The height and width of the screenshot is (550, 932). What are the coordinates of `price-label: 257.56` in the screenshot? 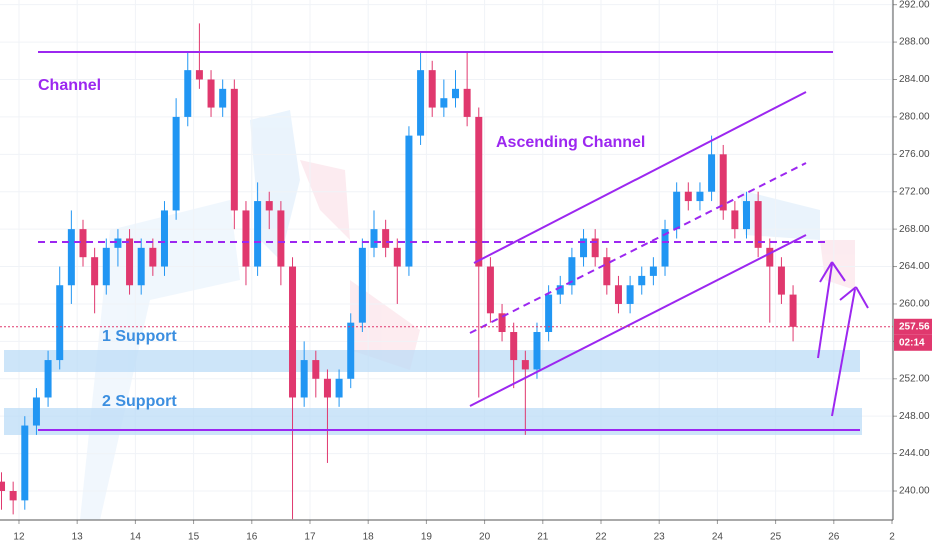 It's located at (914, 326).